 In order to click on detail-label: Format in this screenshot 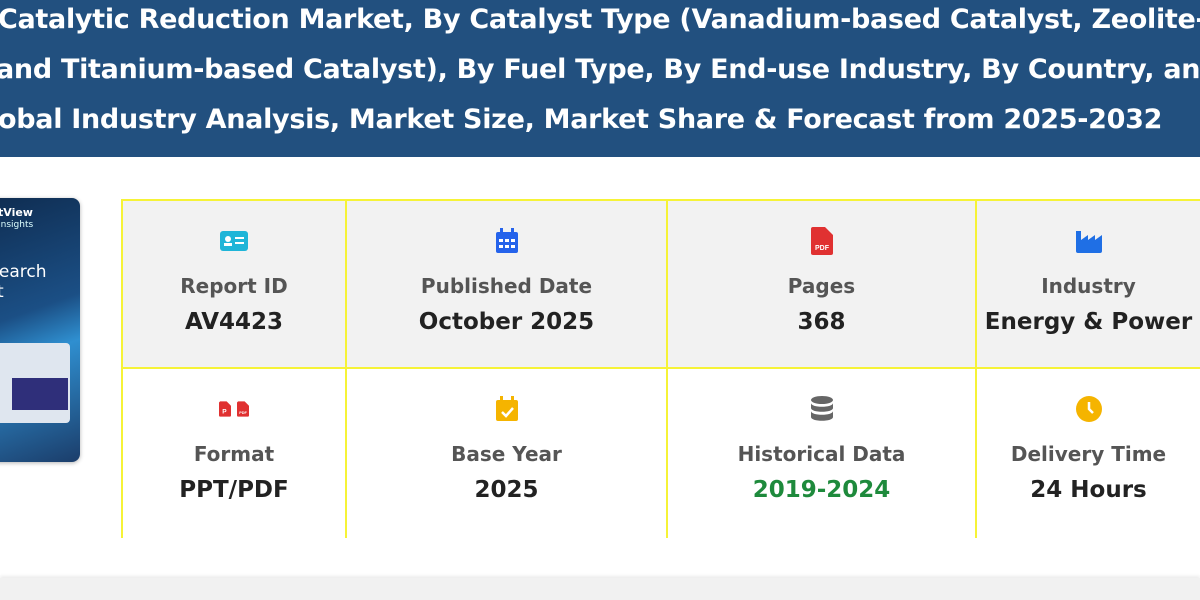, I will do `click(234, 454)`.